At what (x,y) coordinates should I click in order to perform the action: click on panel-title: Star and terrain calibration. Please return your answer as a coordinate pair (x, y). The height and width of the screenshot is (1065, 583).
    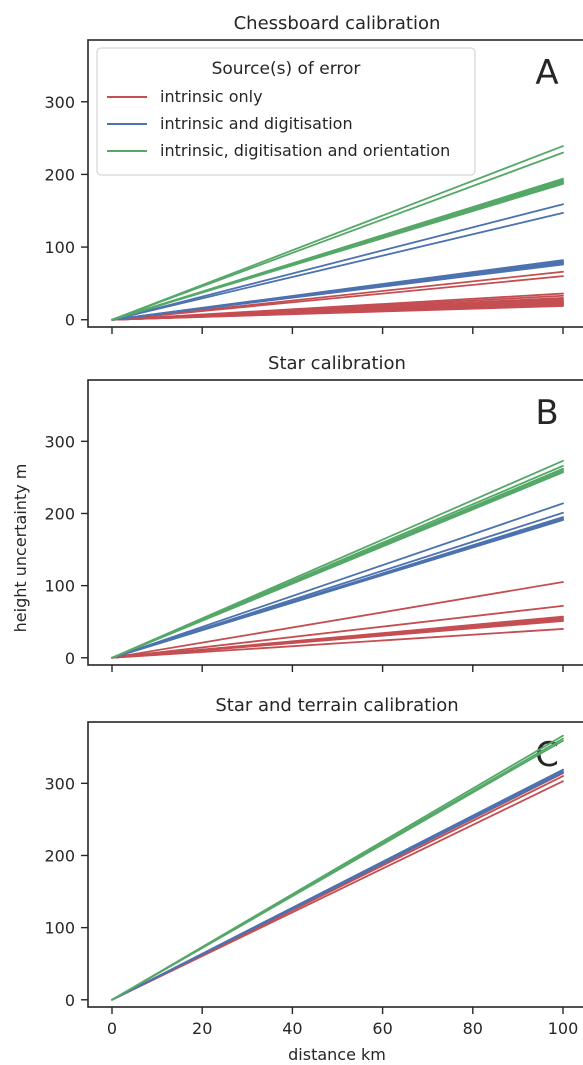
    Looking at the image, I should click on (336, 705).